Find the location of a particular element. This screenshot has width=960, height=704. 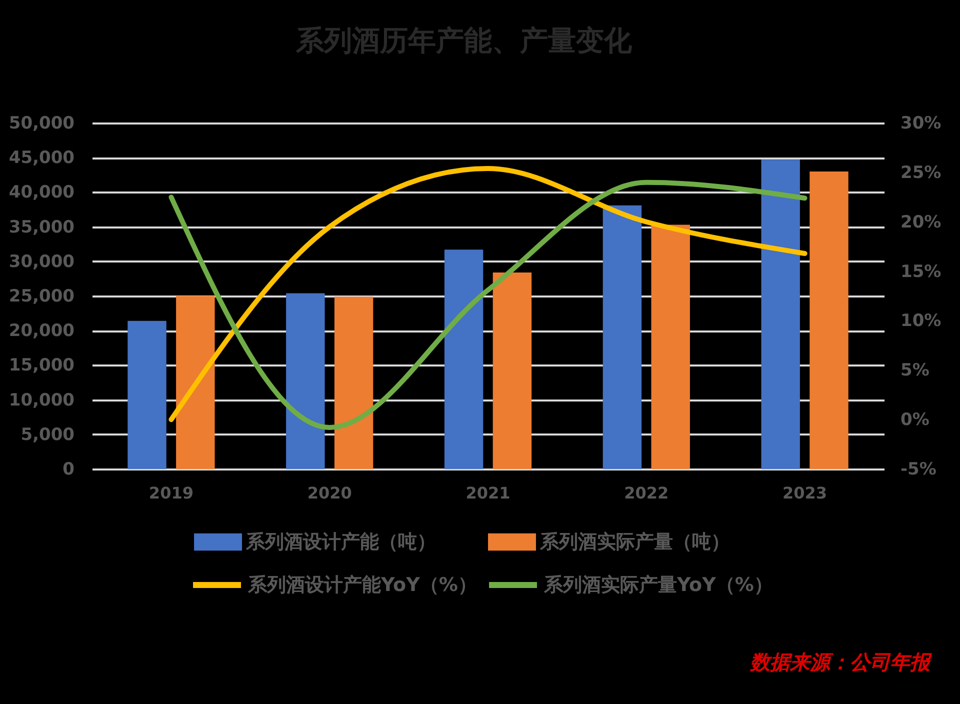

y-tick-label: 25,000 is located at coordinates (41, 296).